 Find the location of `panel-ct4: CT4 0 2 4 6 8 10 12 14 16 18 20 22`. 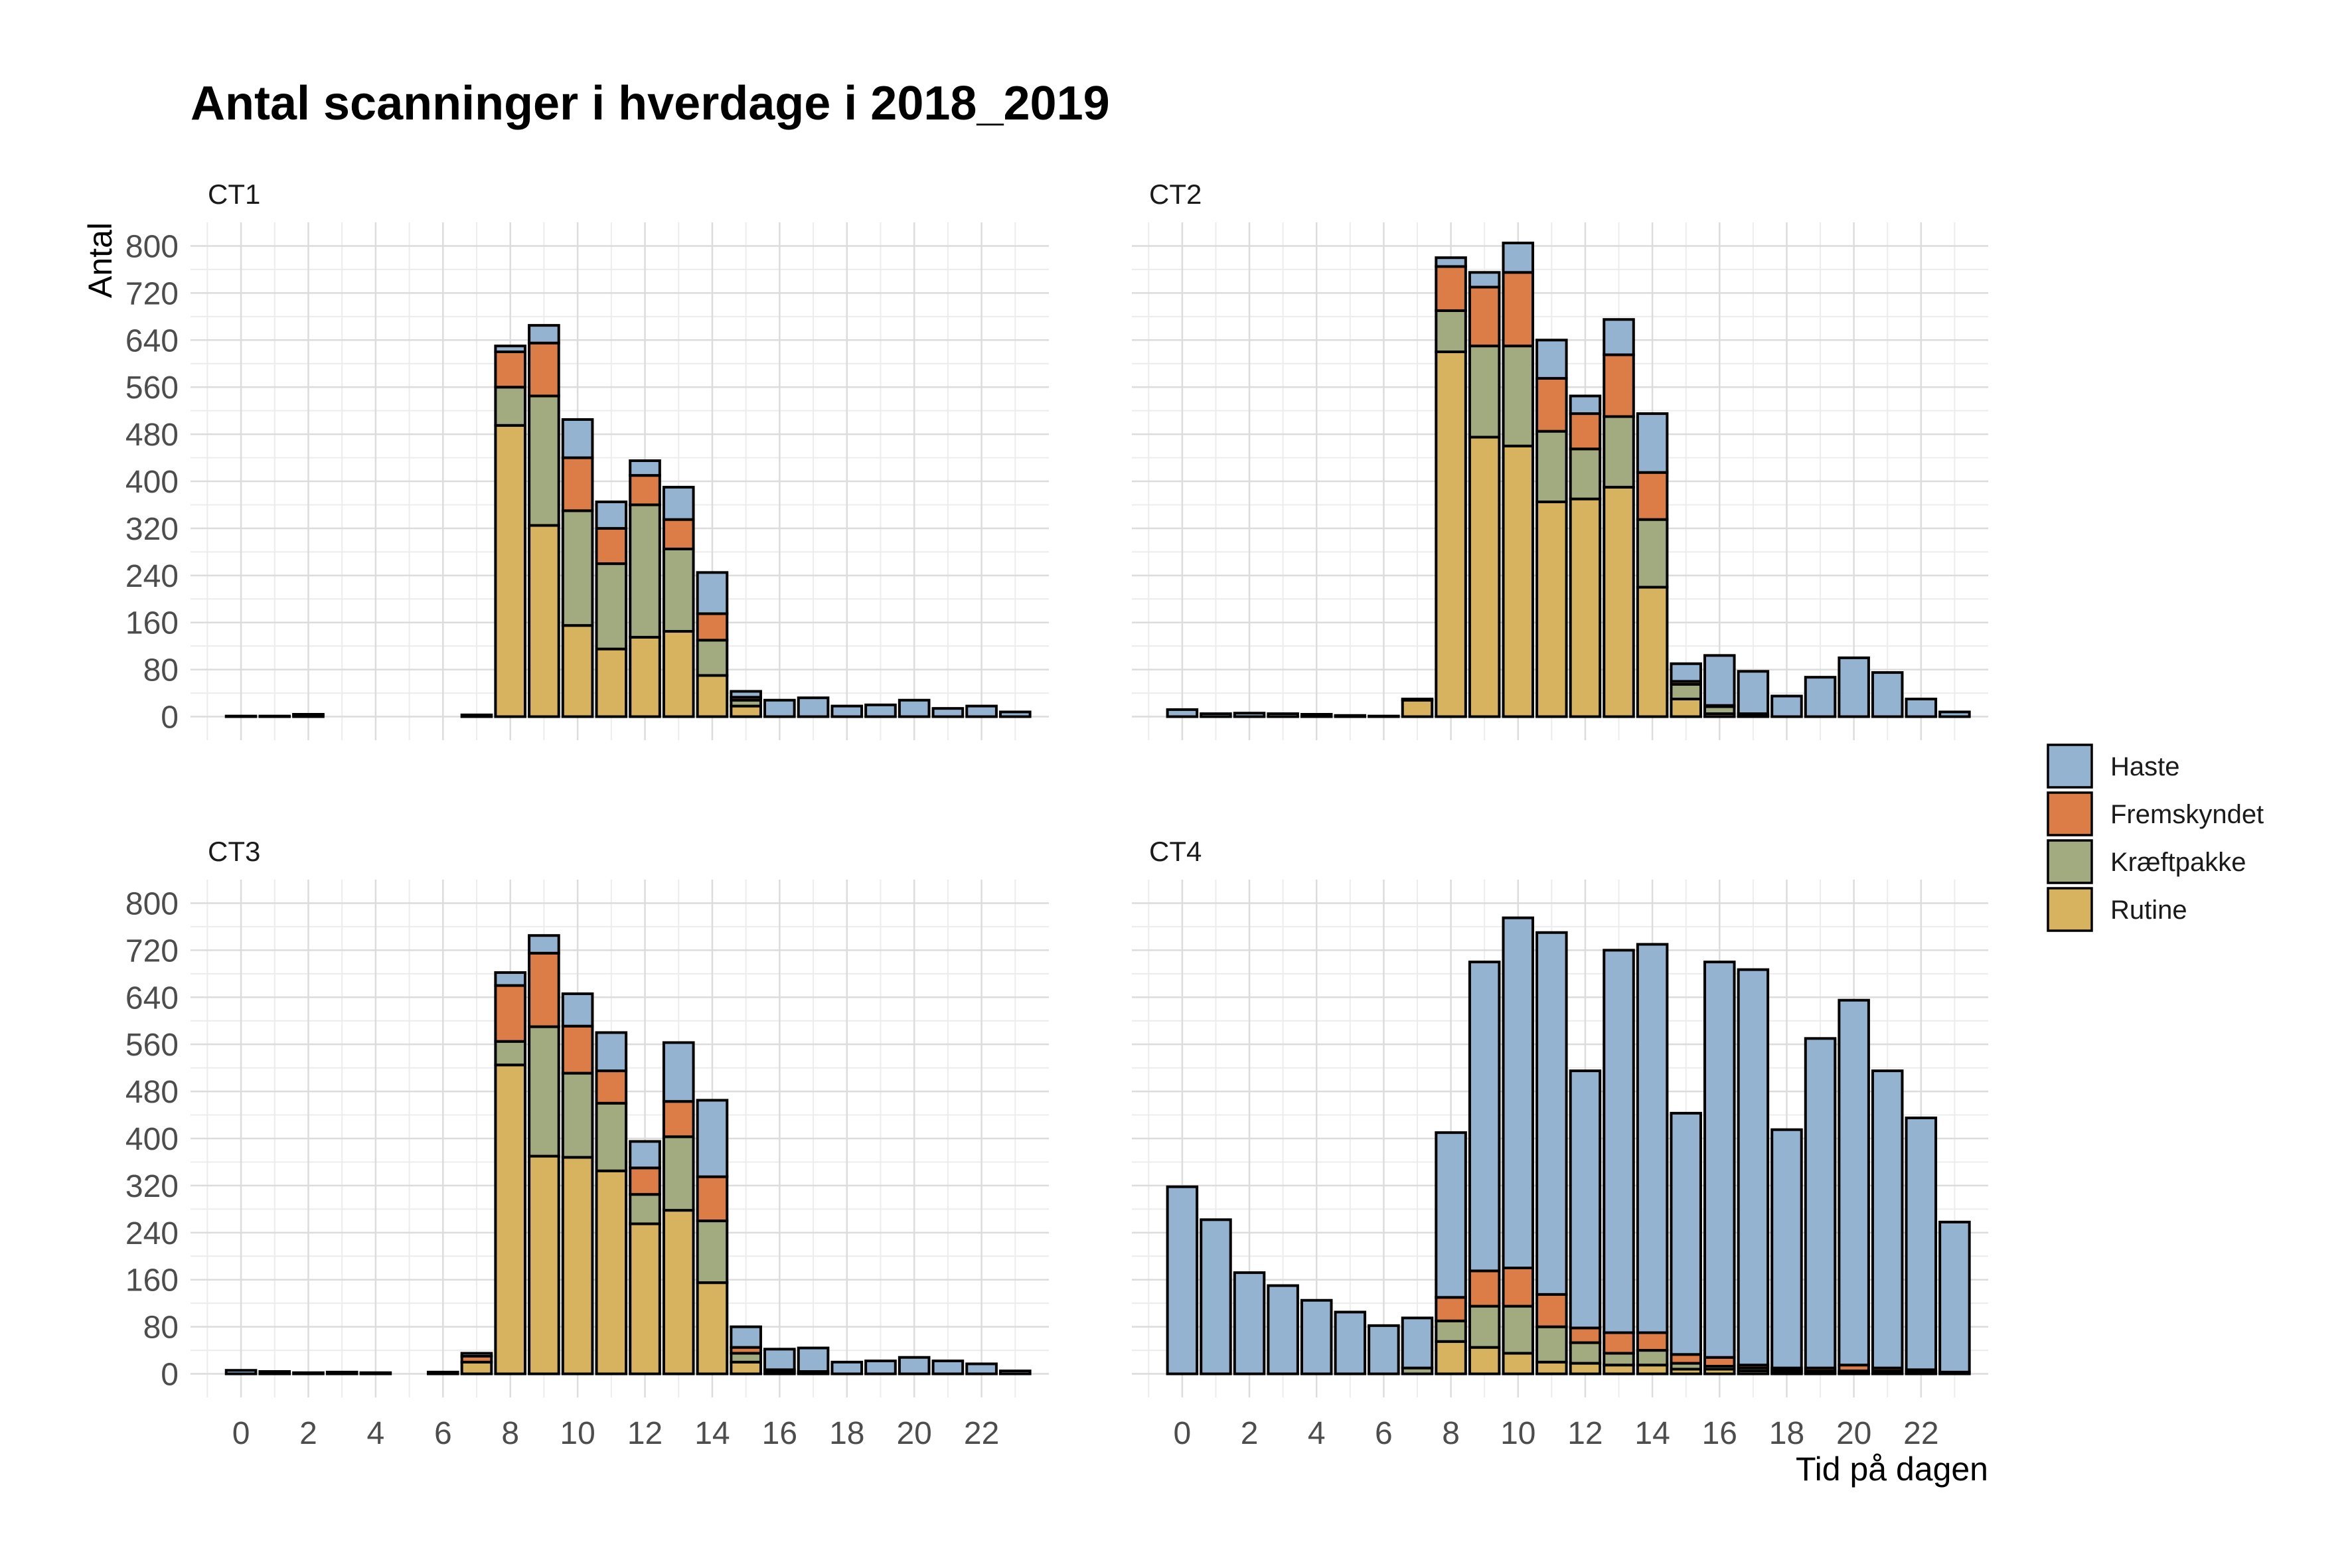

panel-ct4: CT4 0 2 4 6 8 10 12 14 16 18 20 22 is located at coordinates (1560, 1144).